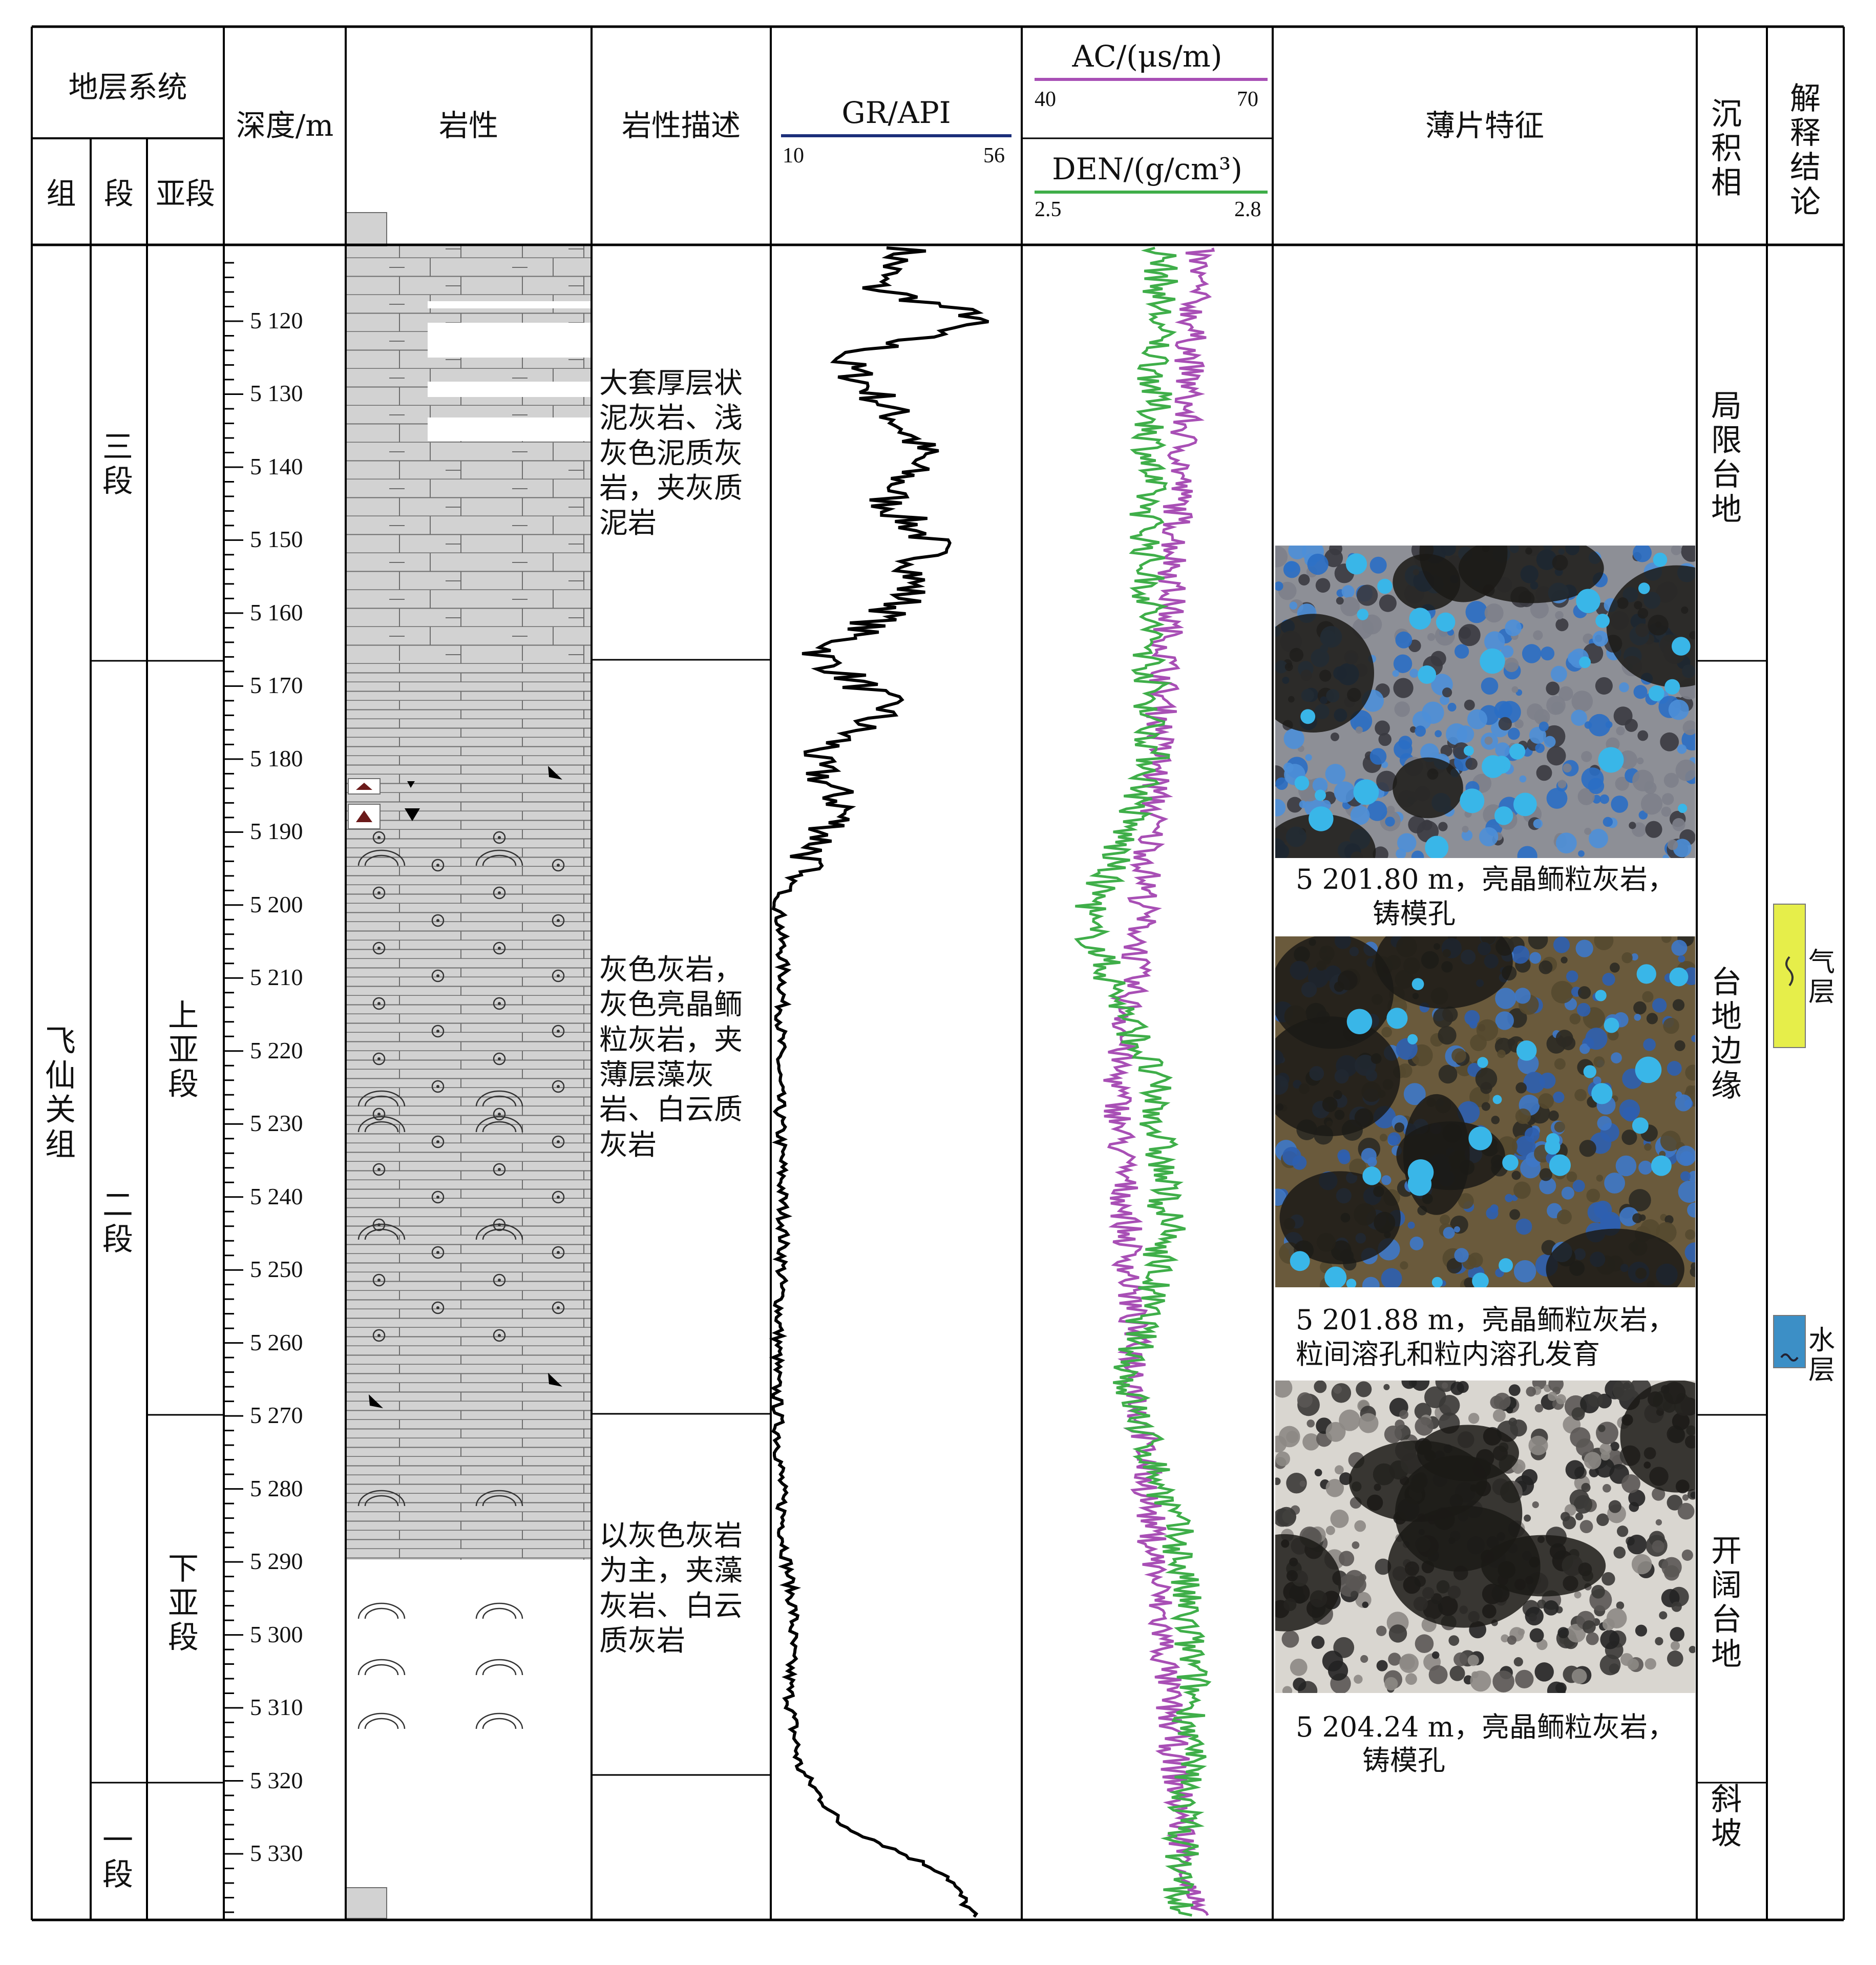  What do you see at coordinates (468, 125) in the screenshot?
I see `lithology-header: 岩性` at bounding box center [468, 125].